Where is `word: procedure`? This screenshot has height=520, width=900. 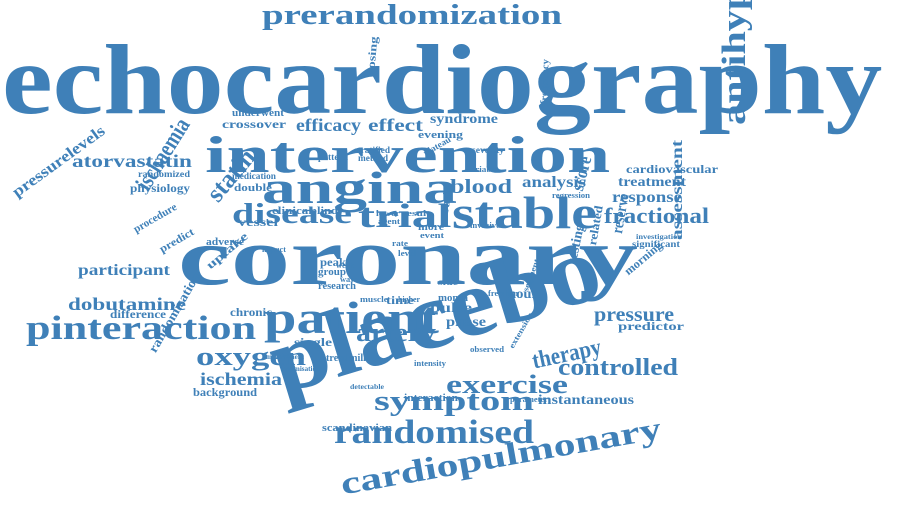
word: procedure is located at coordinates (155, 218).